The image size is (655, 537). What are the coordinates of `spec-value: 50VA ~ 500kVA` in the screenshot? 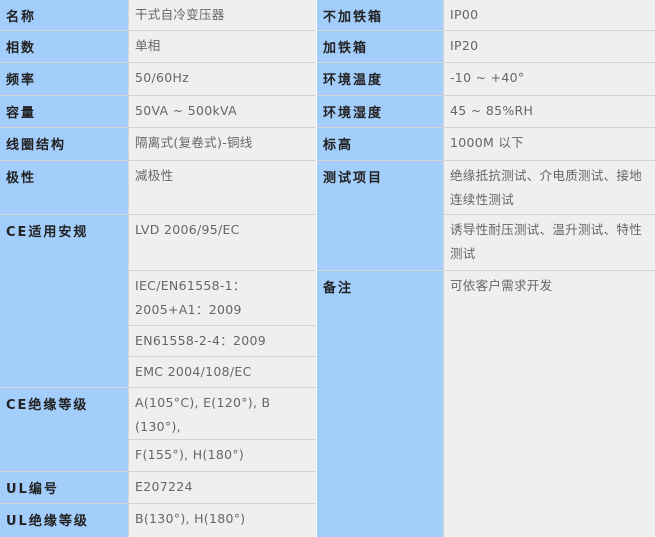 It's located at (222, 111).